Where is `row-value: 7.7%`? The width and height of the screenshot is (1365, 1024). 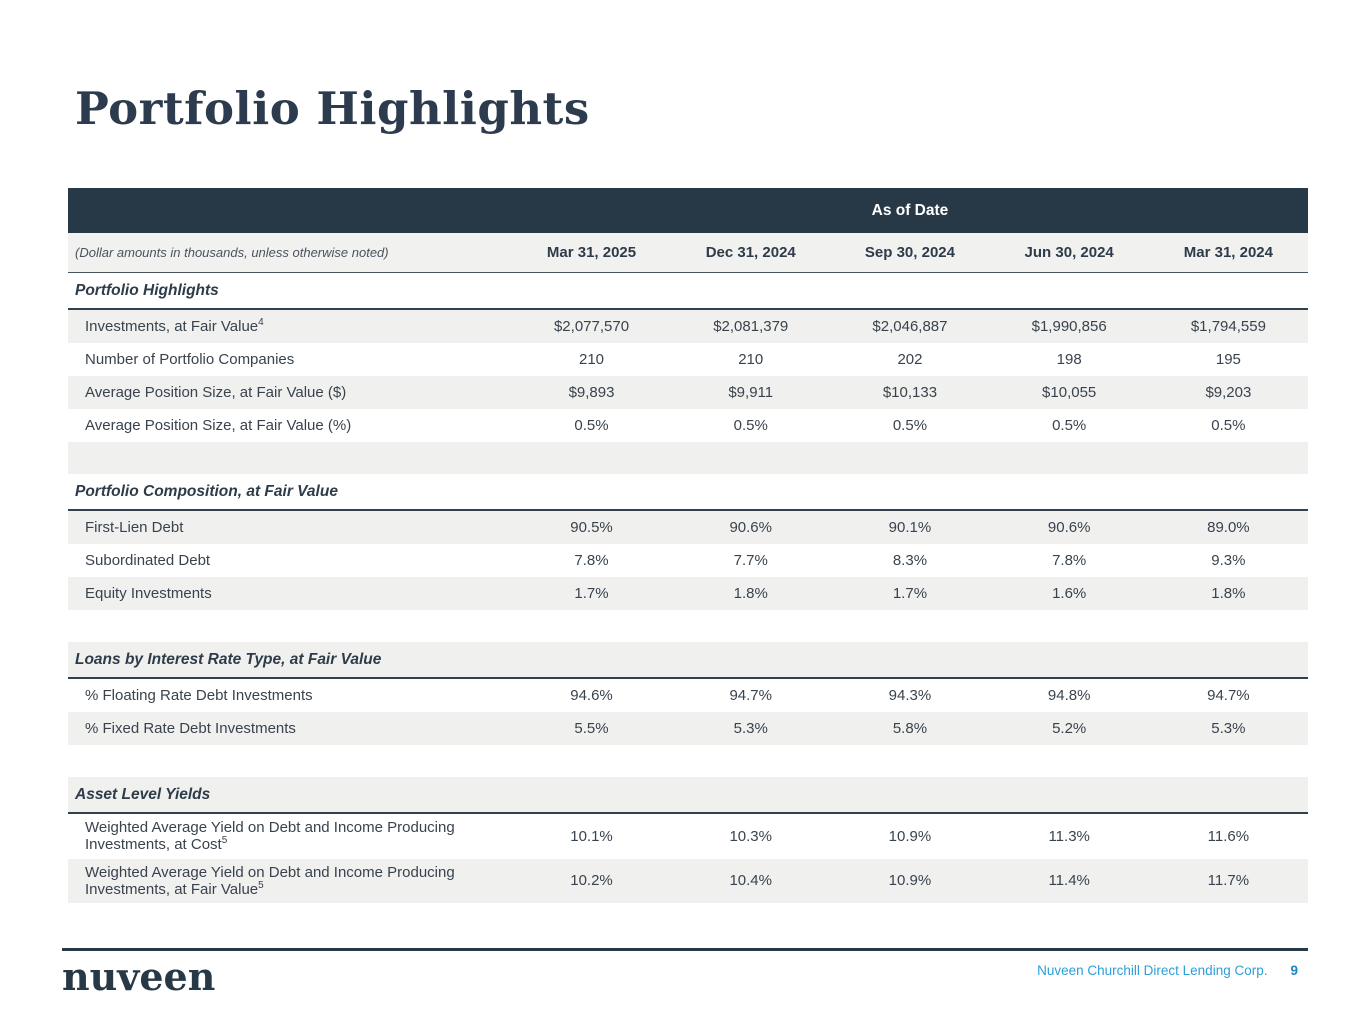
row-value: 7.7% is located at coordinates (750, 560).